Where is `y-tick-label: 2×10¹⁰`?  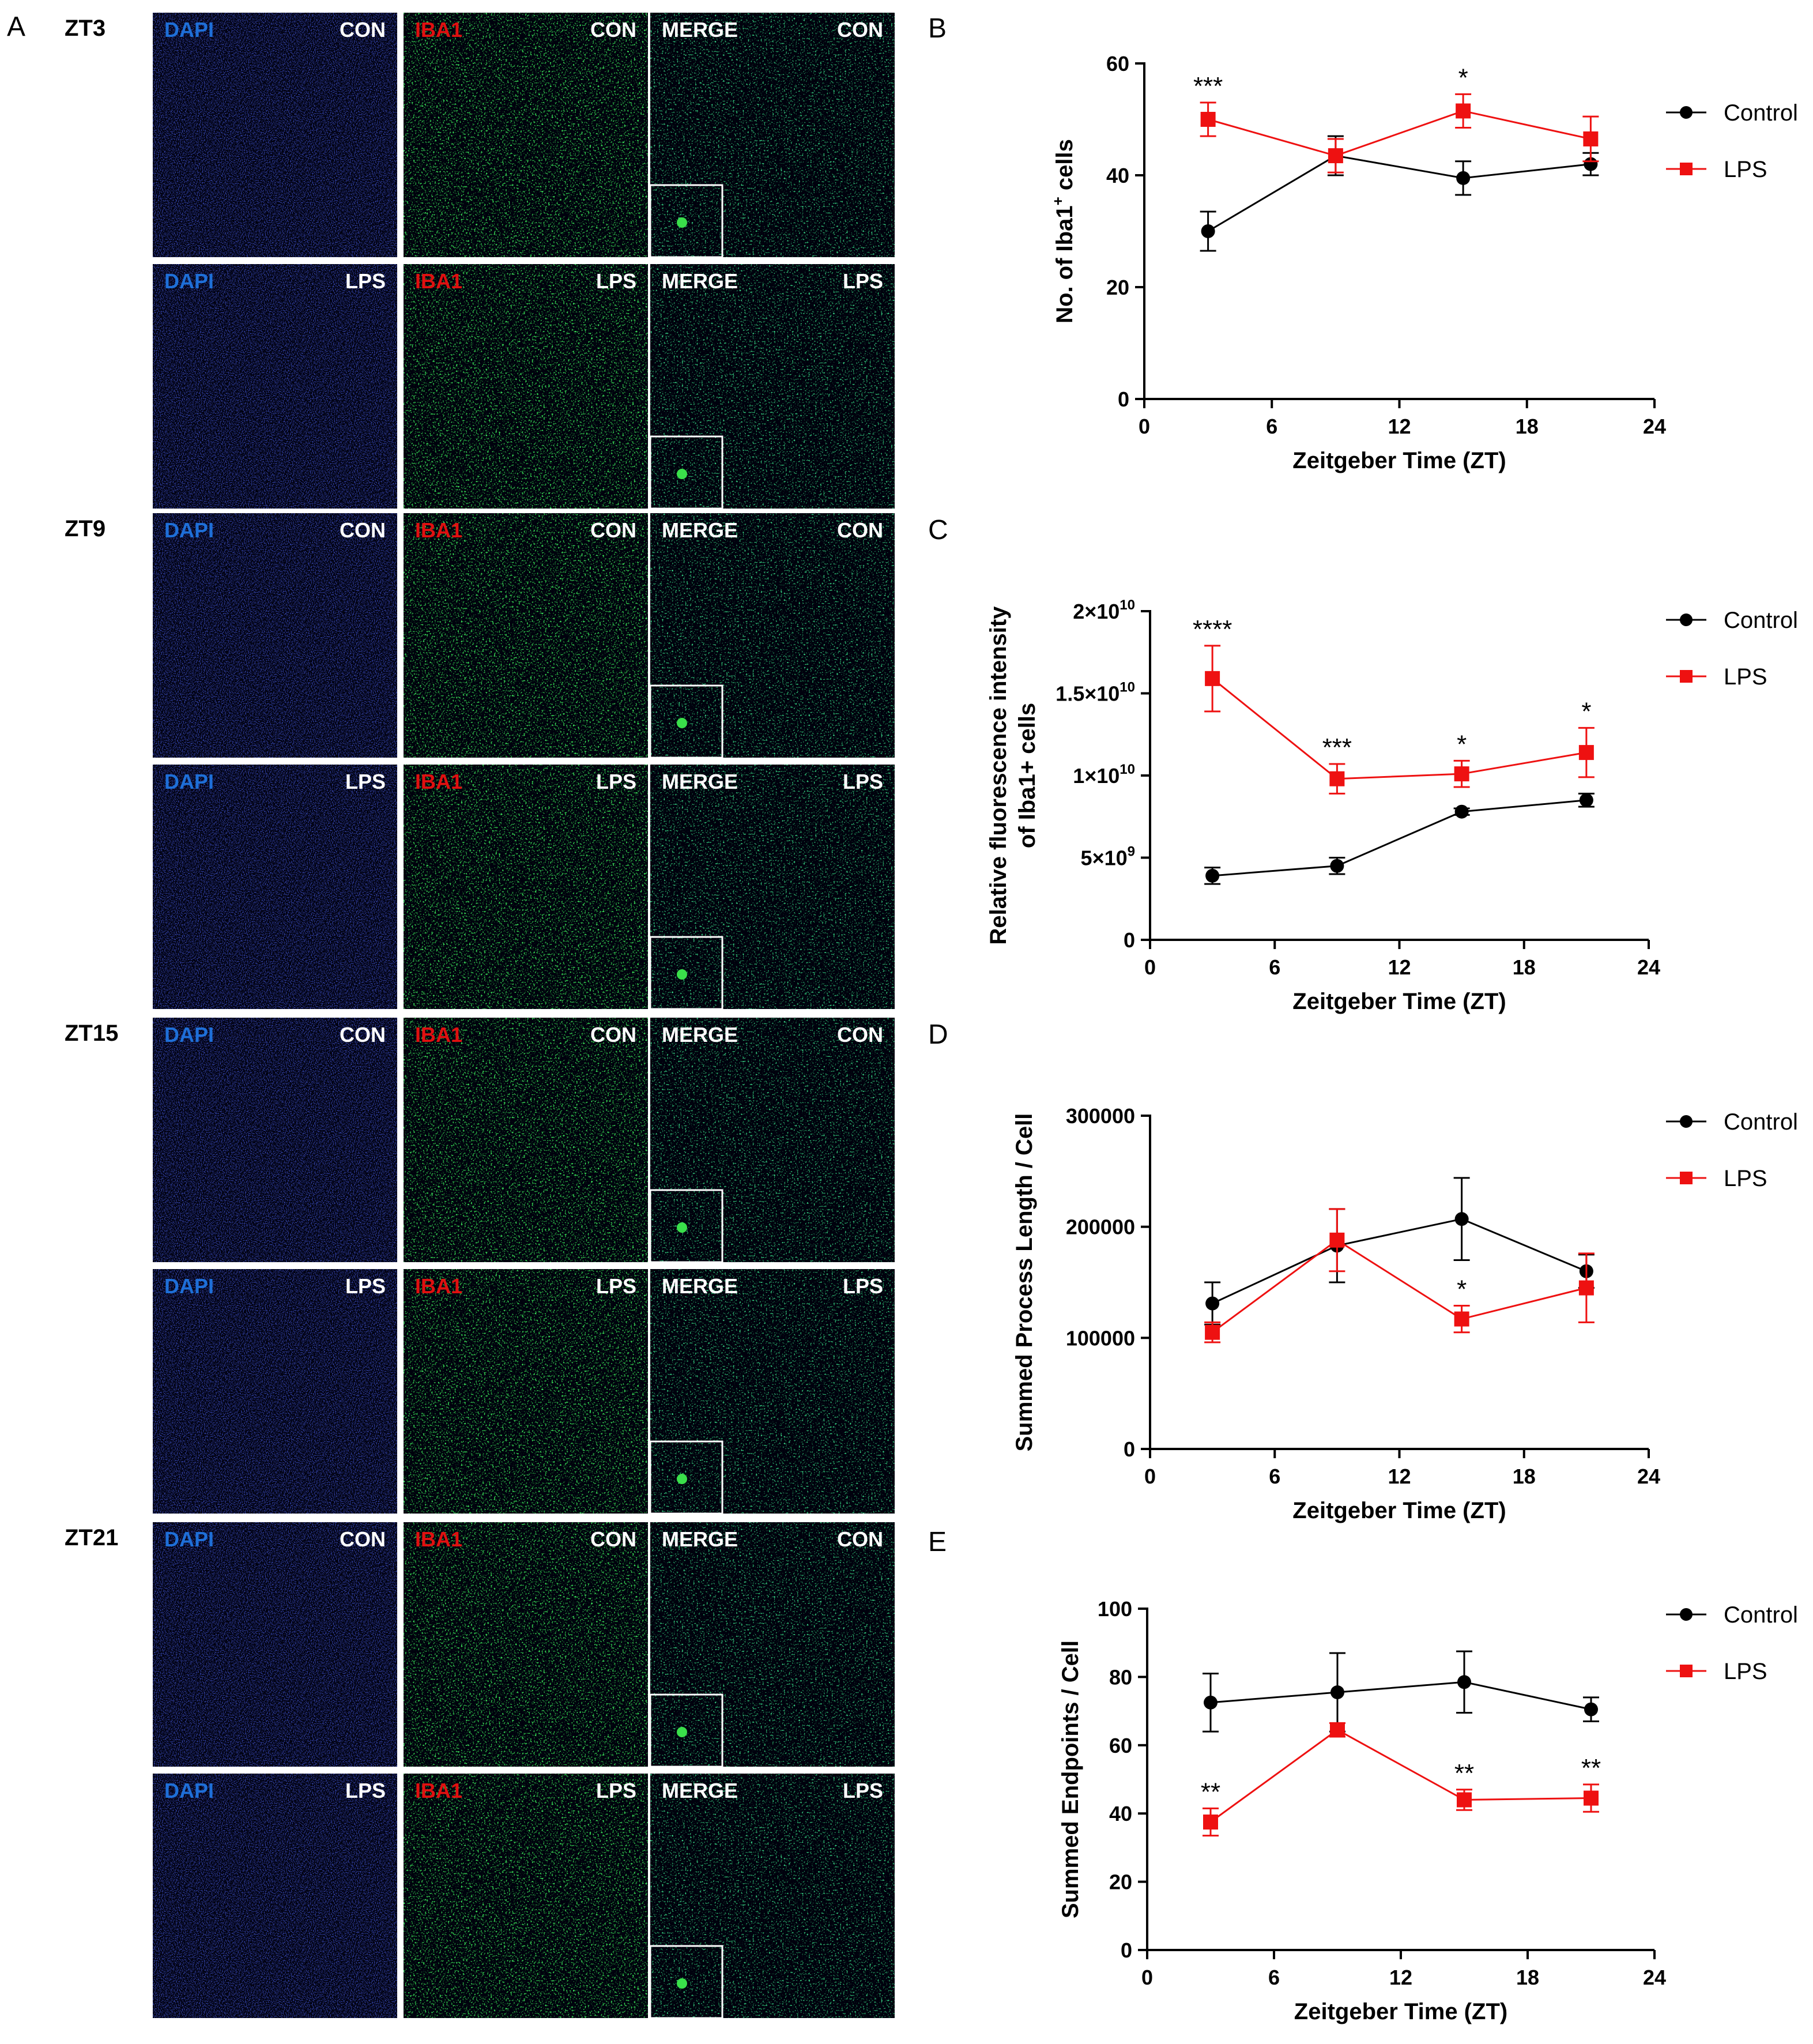
y-tick-label: 2×10¹⁰ is located at coordinates (1104, 610).